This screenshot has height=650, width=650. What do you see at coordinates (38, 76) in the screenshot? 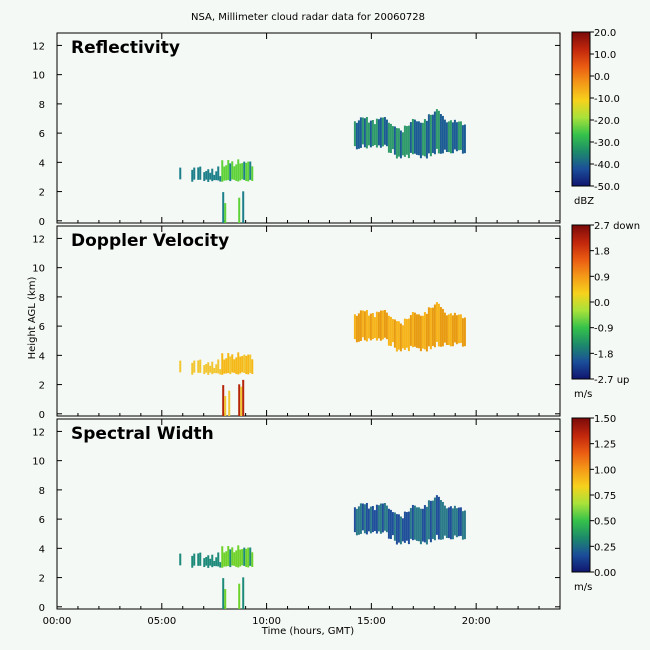
I see `y-tick-label: 10` at bounding box center [38, 76].